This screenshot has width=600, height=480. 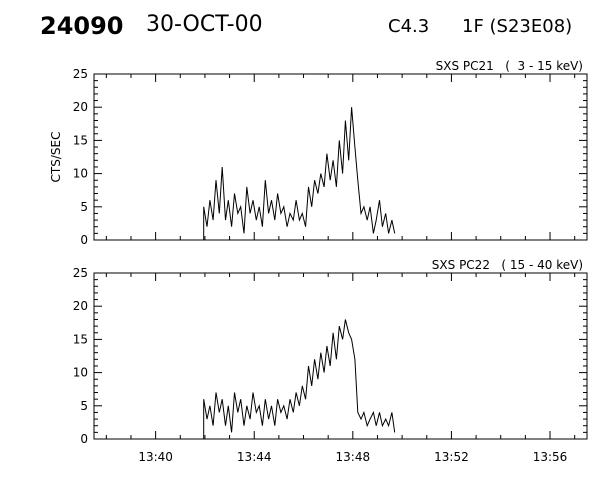 What do you see at coordinates (507, 265) in the screenshot?
I see `panel-title-2: SXS PC22 ( 15 - 40 keV)` at bounding box center [507, 265].